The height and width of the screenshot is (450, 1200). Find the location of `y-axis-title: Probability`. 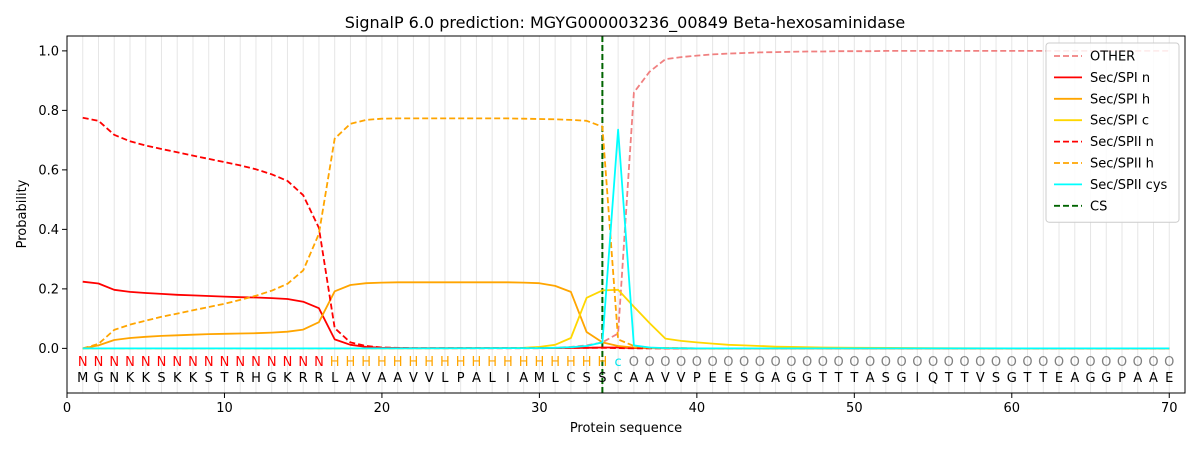

y-axis-title: Probability is located at coordinates (22, 213).